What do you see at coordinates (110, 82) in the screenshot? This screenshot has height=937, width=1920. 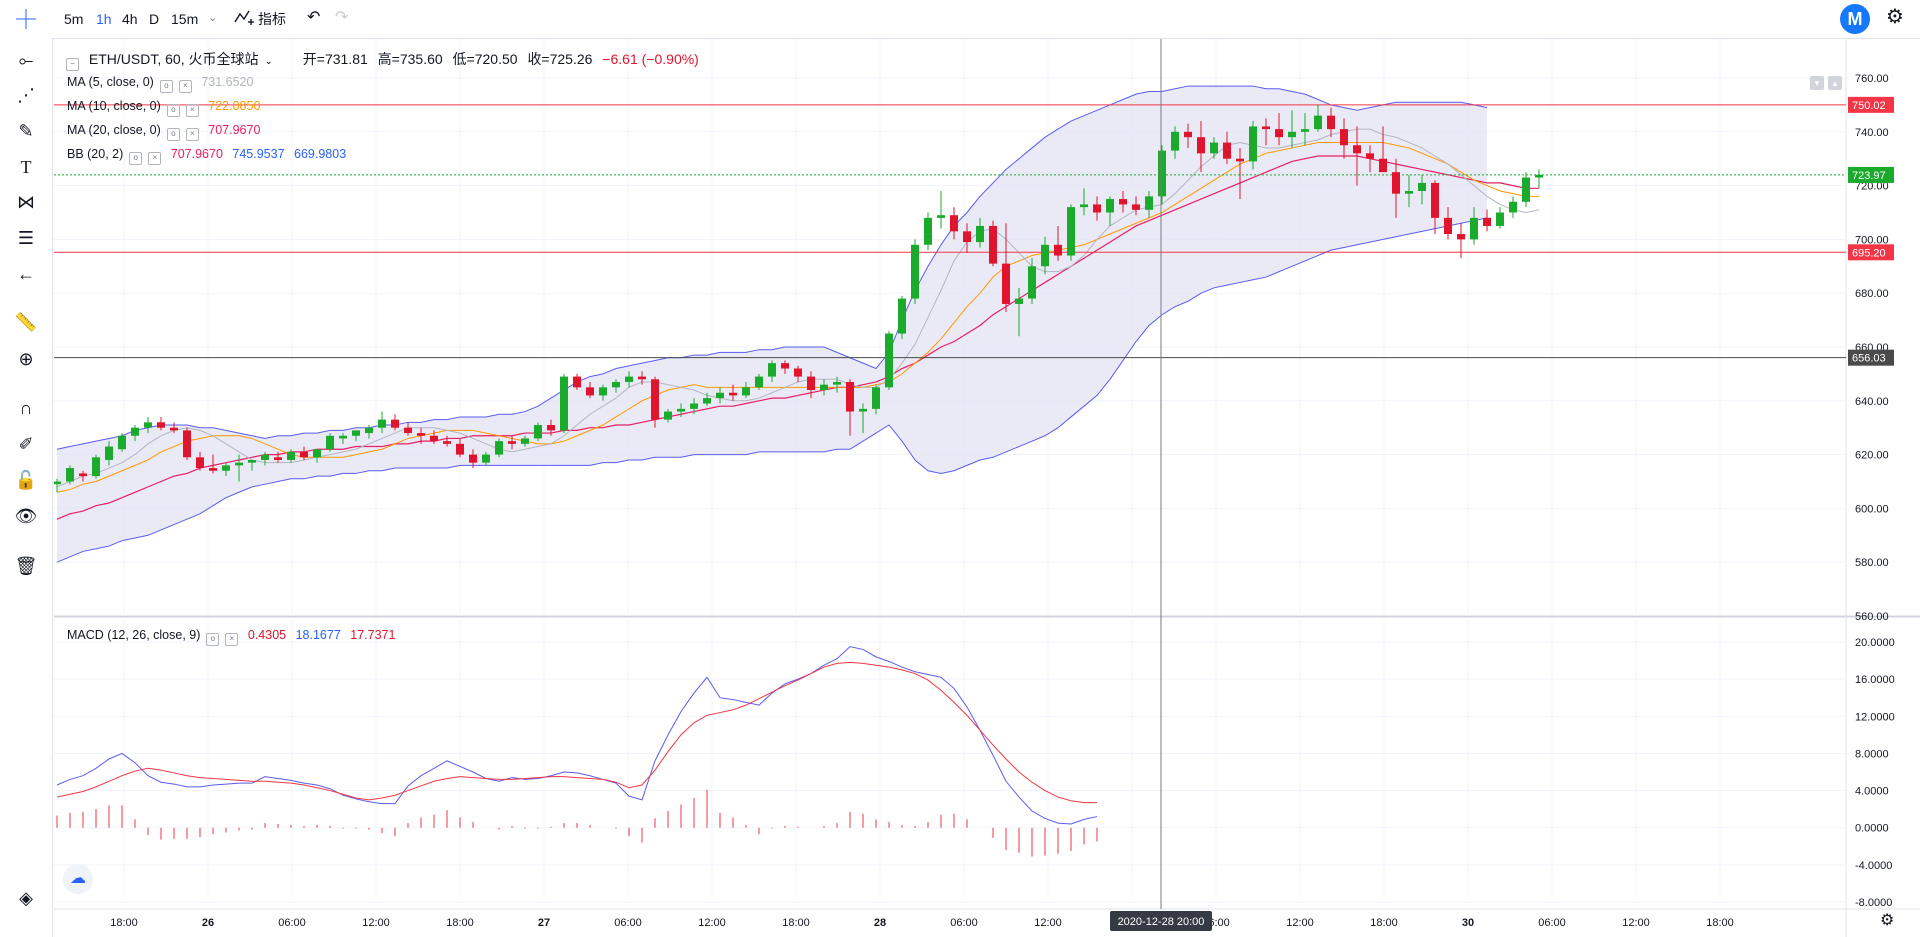 I see `ma5-label: MA (5, close, 0)` at bounding box center [110, 82].